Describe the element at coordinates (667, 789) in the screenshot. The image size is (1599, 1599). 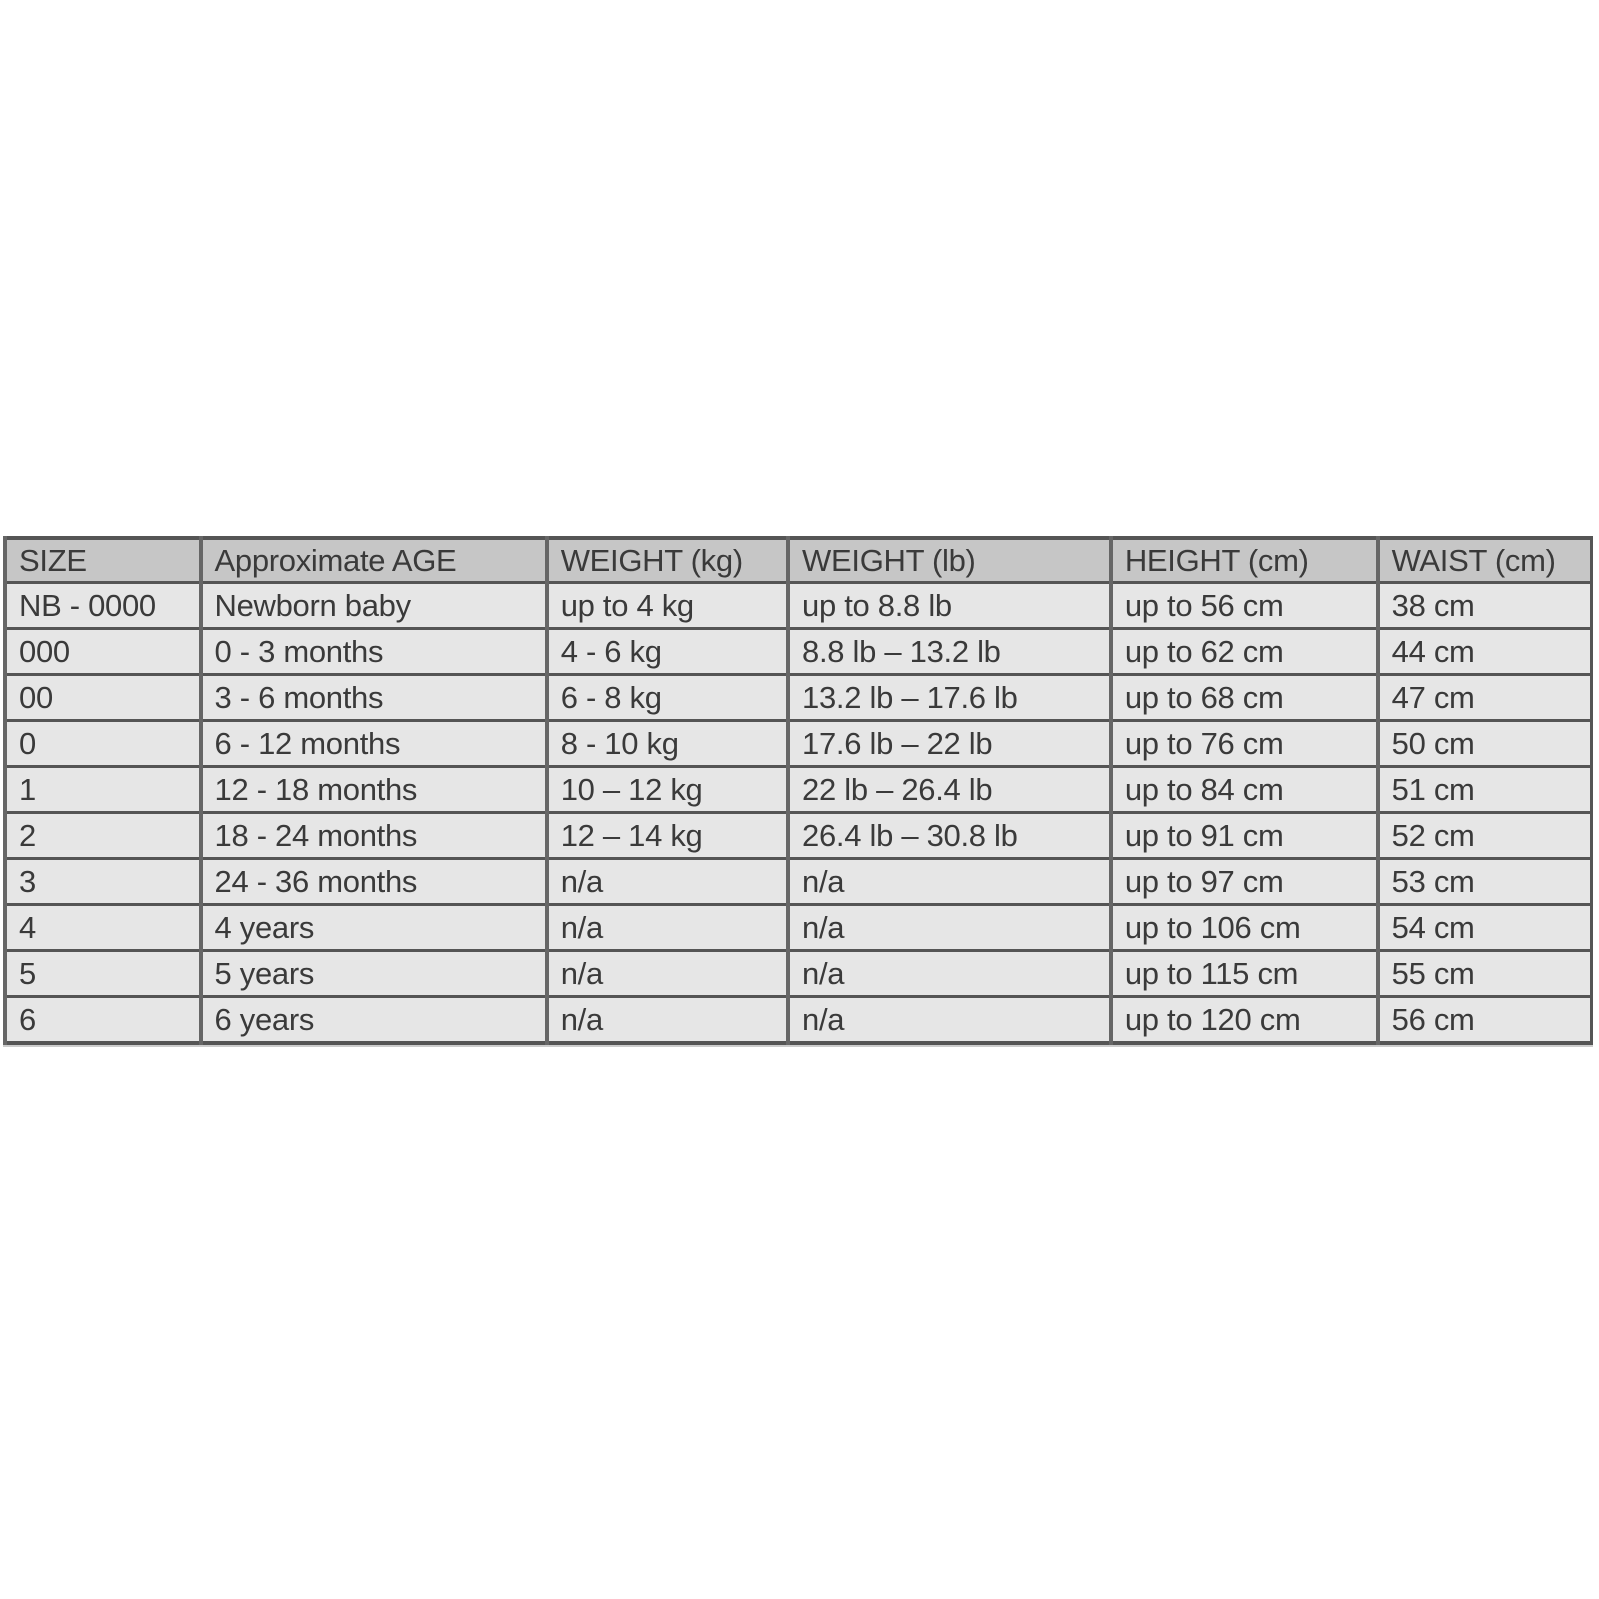
I see `cell-weight-kg: 10 – 12 kg` at that location.